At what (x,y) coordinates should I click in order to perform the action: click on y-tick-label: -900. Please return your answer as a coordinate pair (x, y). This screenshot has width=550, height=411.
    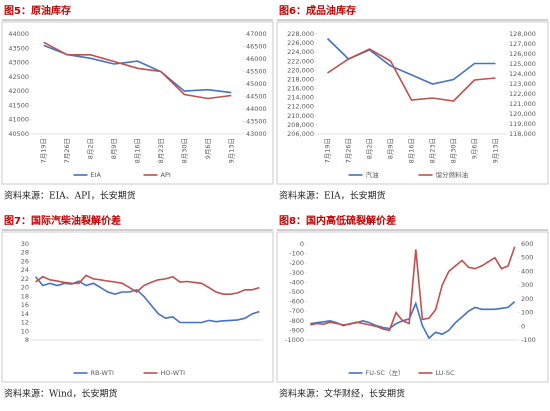
    Looking at the image, I should click on (296, 330).